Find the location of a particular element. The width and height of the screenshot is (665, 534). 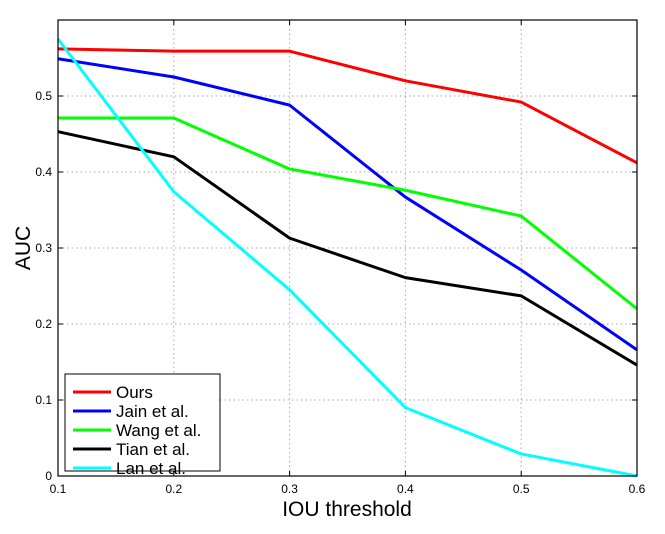

y-tick-label: 0.3 is located at coordinates (43, 248).